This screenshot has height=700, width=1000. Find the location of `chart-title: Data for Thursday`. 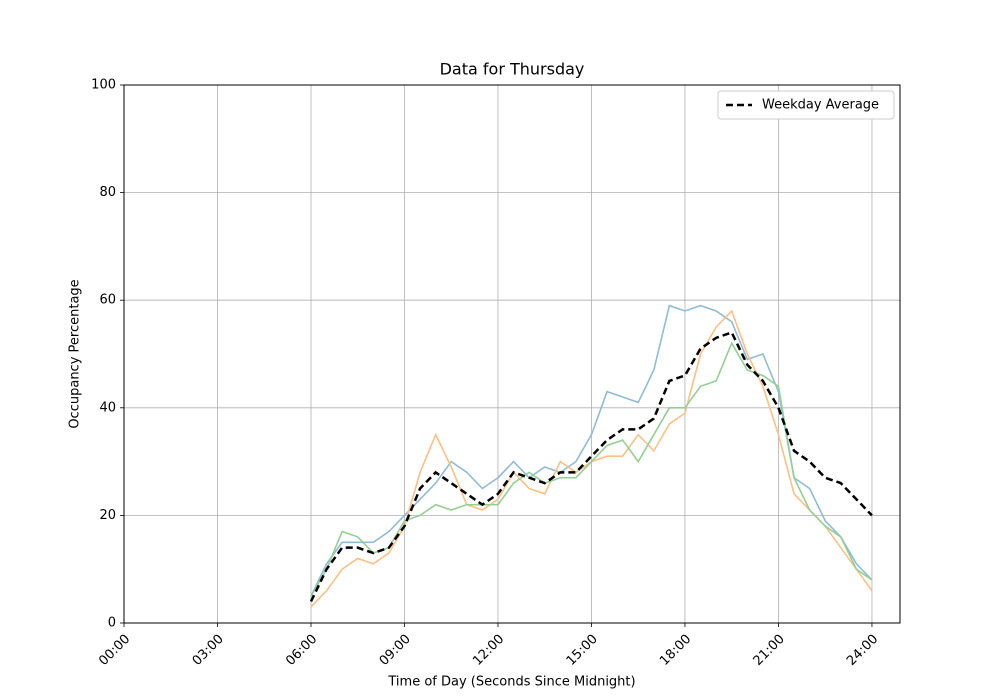

chart-title: Data for Thursday is located at coordinates (512, 69).